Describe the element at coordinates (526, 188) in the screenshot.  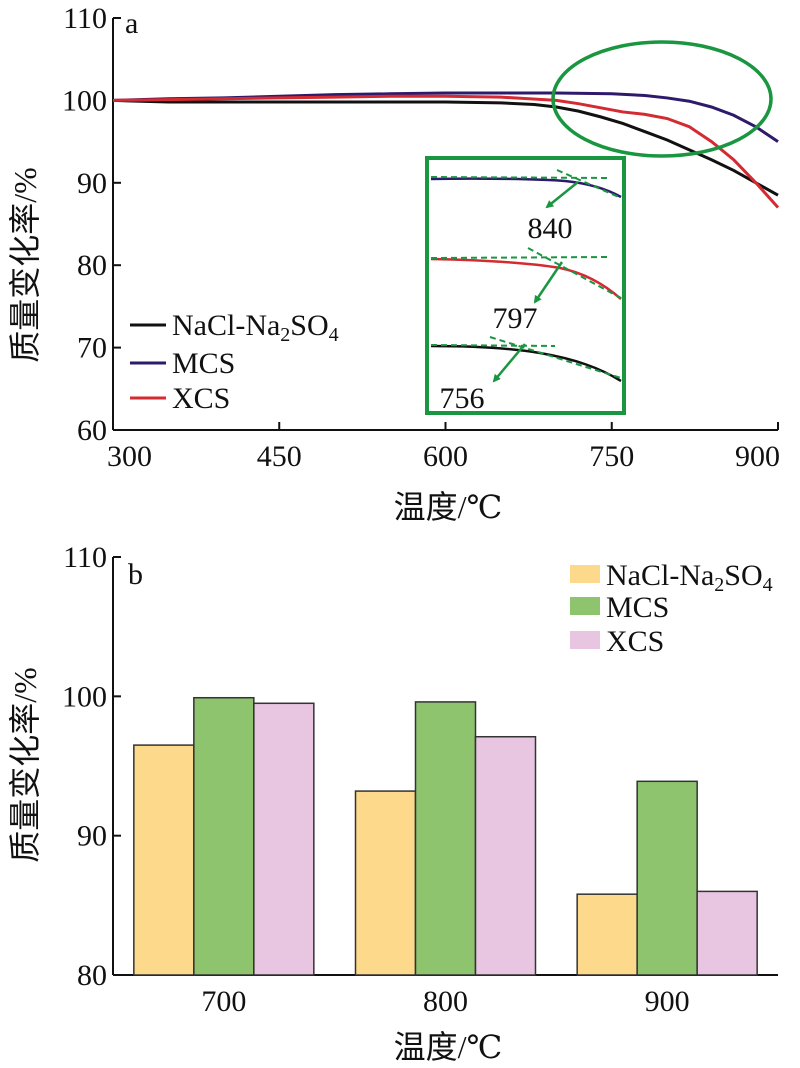
I see `panel-a-inset-curve-mcs` at that location.